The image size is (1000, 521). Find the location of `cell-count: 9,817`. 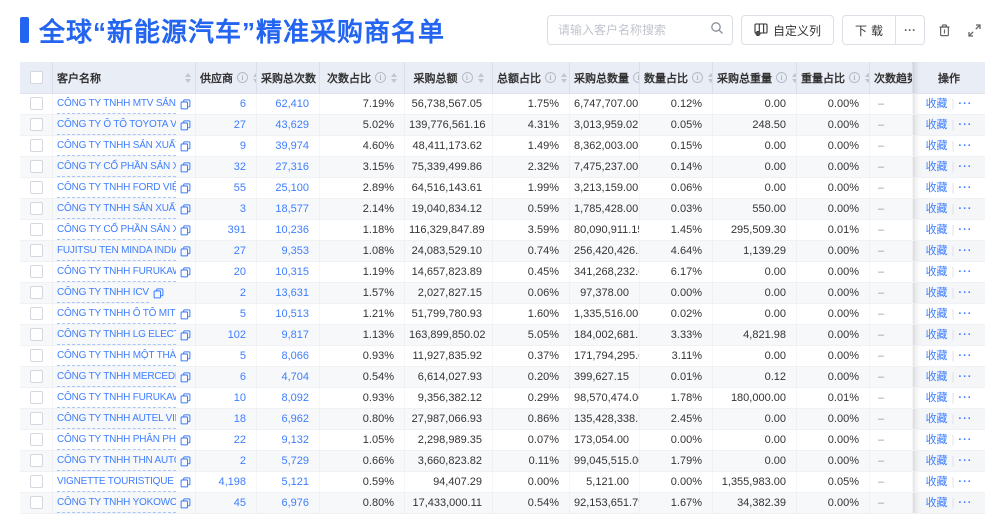

cell-count: 9,817 is located at coordinates (288, 335).